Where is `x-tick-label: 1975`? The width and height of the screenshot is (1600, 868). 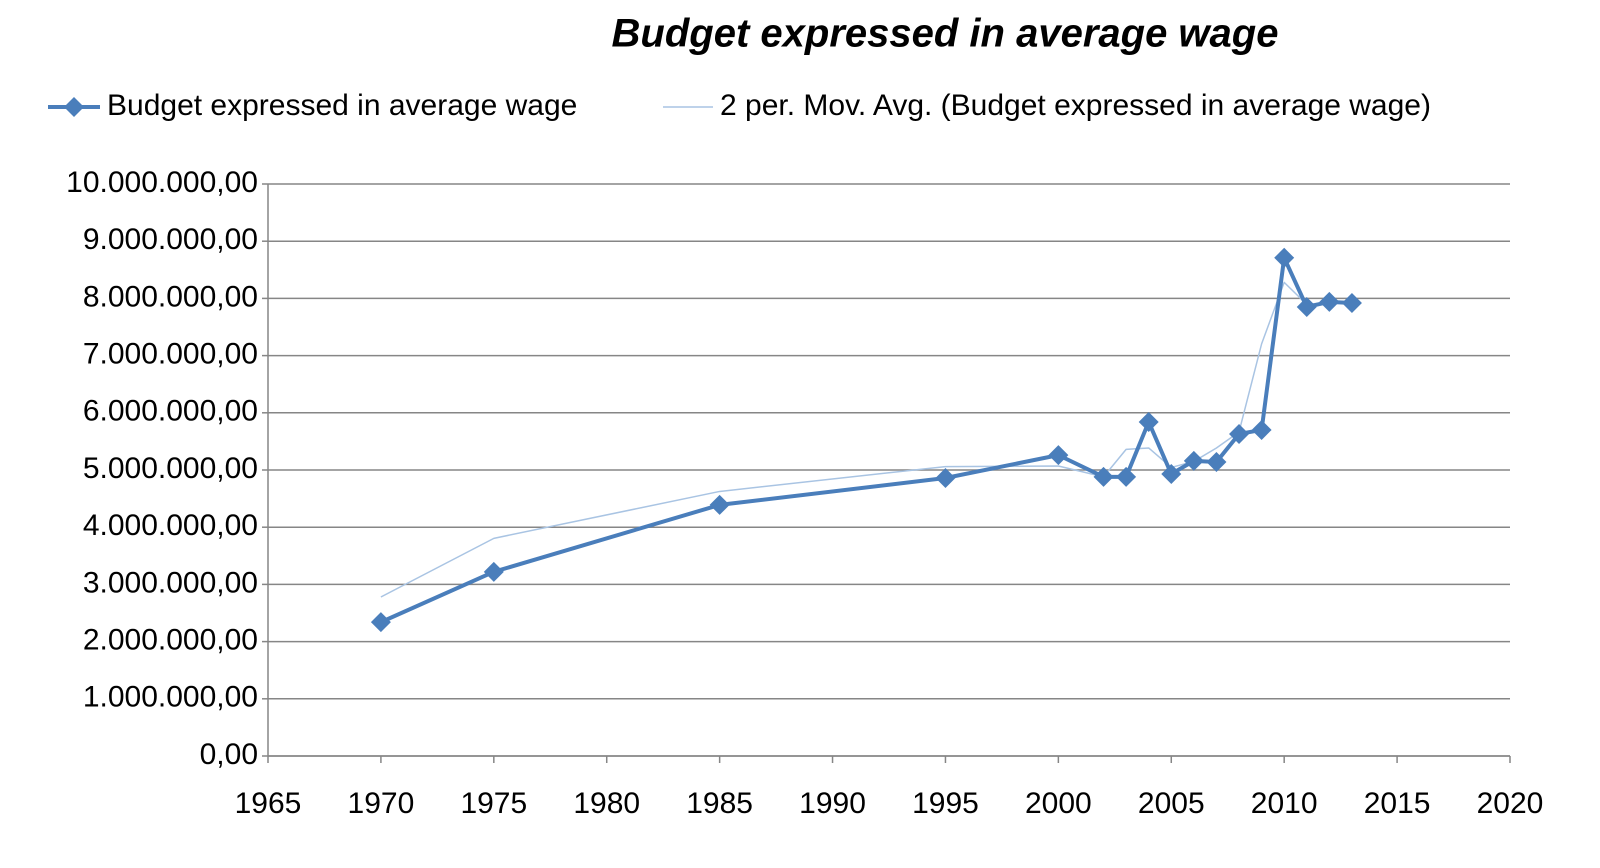
x-tick-label: 1975 is located at coordinates (493, 803).